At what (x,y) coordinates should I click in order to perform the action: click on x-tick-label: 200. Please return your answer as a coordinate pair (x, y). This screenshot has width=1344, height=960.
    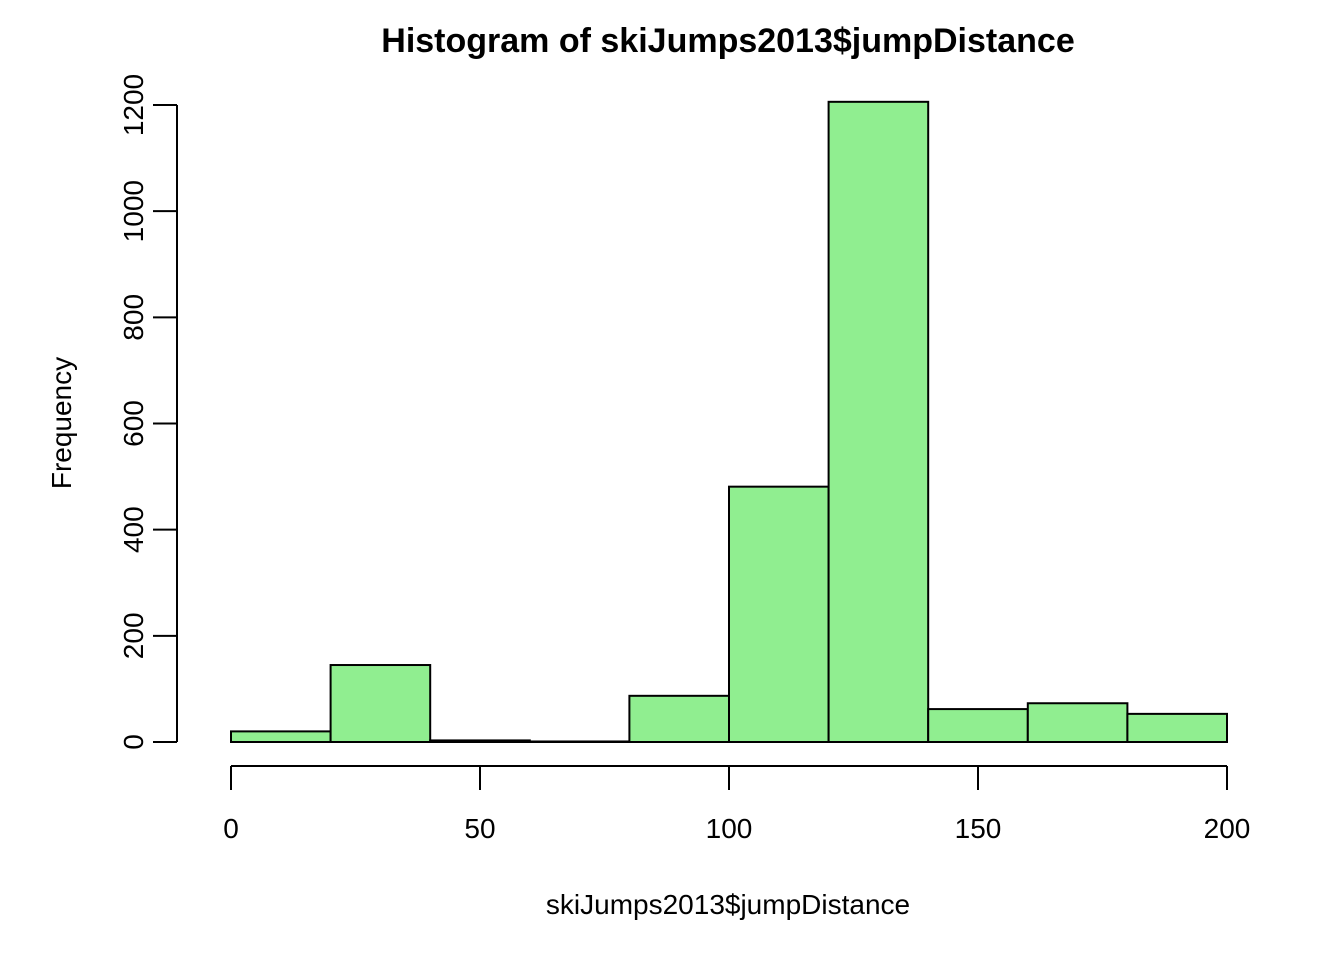
    Looking at the image, I should click on (1227, 828).